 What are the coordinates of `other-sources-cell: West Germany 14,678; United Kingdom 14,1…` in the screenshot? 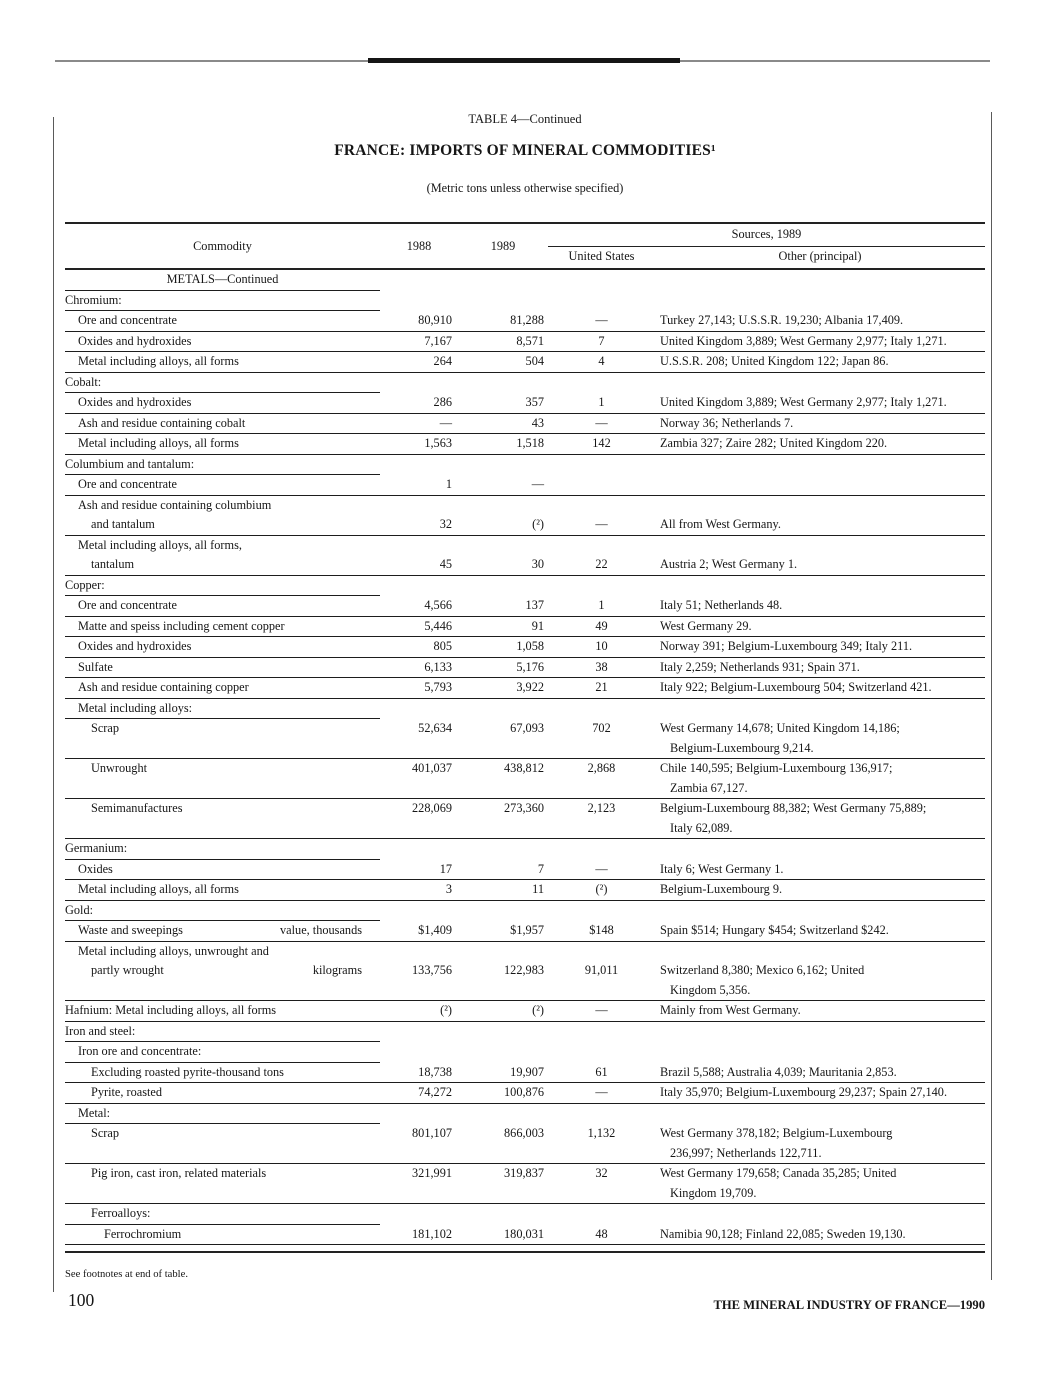 It's located at (820, 738).